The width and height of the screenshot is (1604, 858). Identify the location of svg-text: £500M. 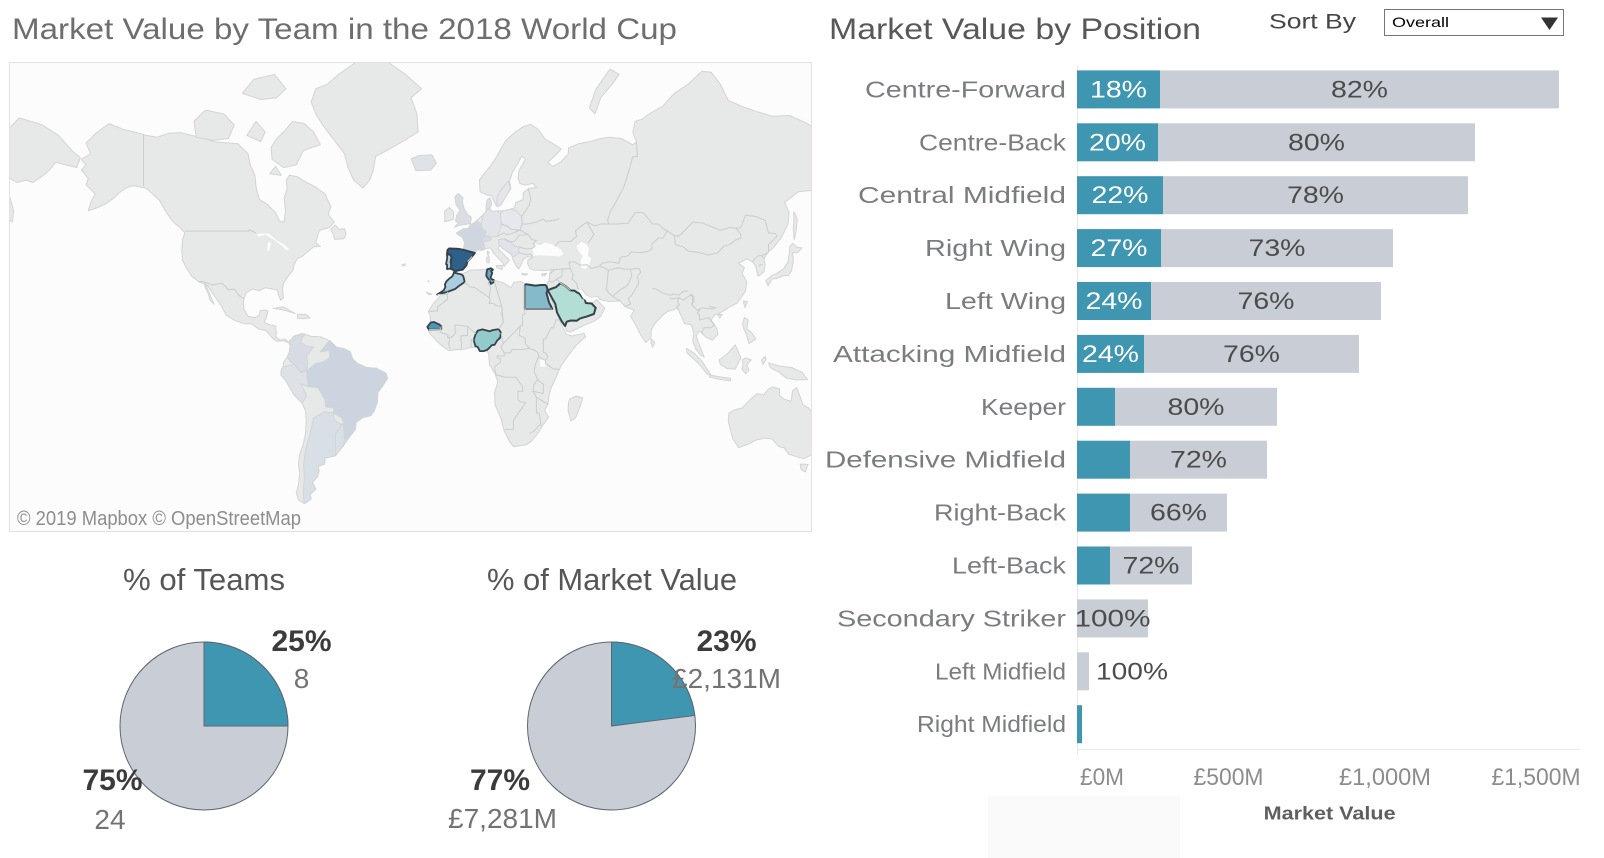
(1229, 777).